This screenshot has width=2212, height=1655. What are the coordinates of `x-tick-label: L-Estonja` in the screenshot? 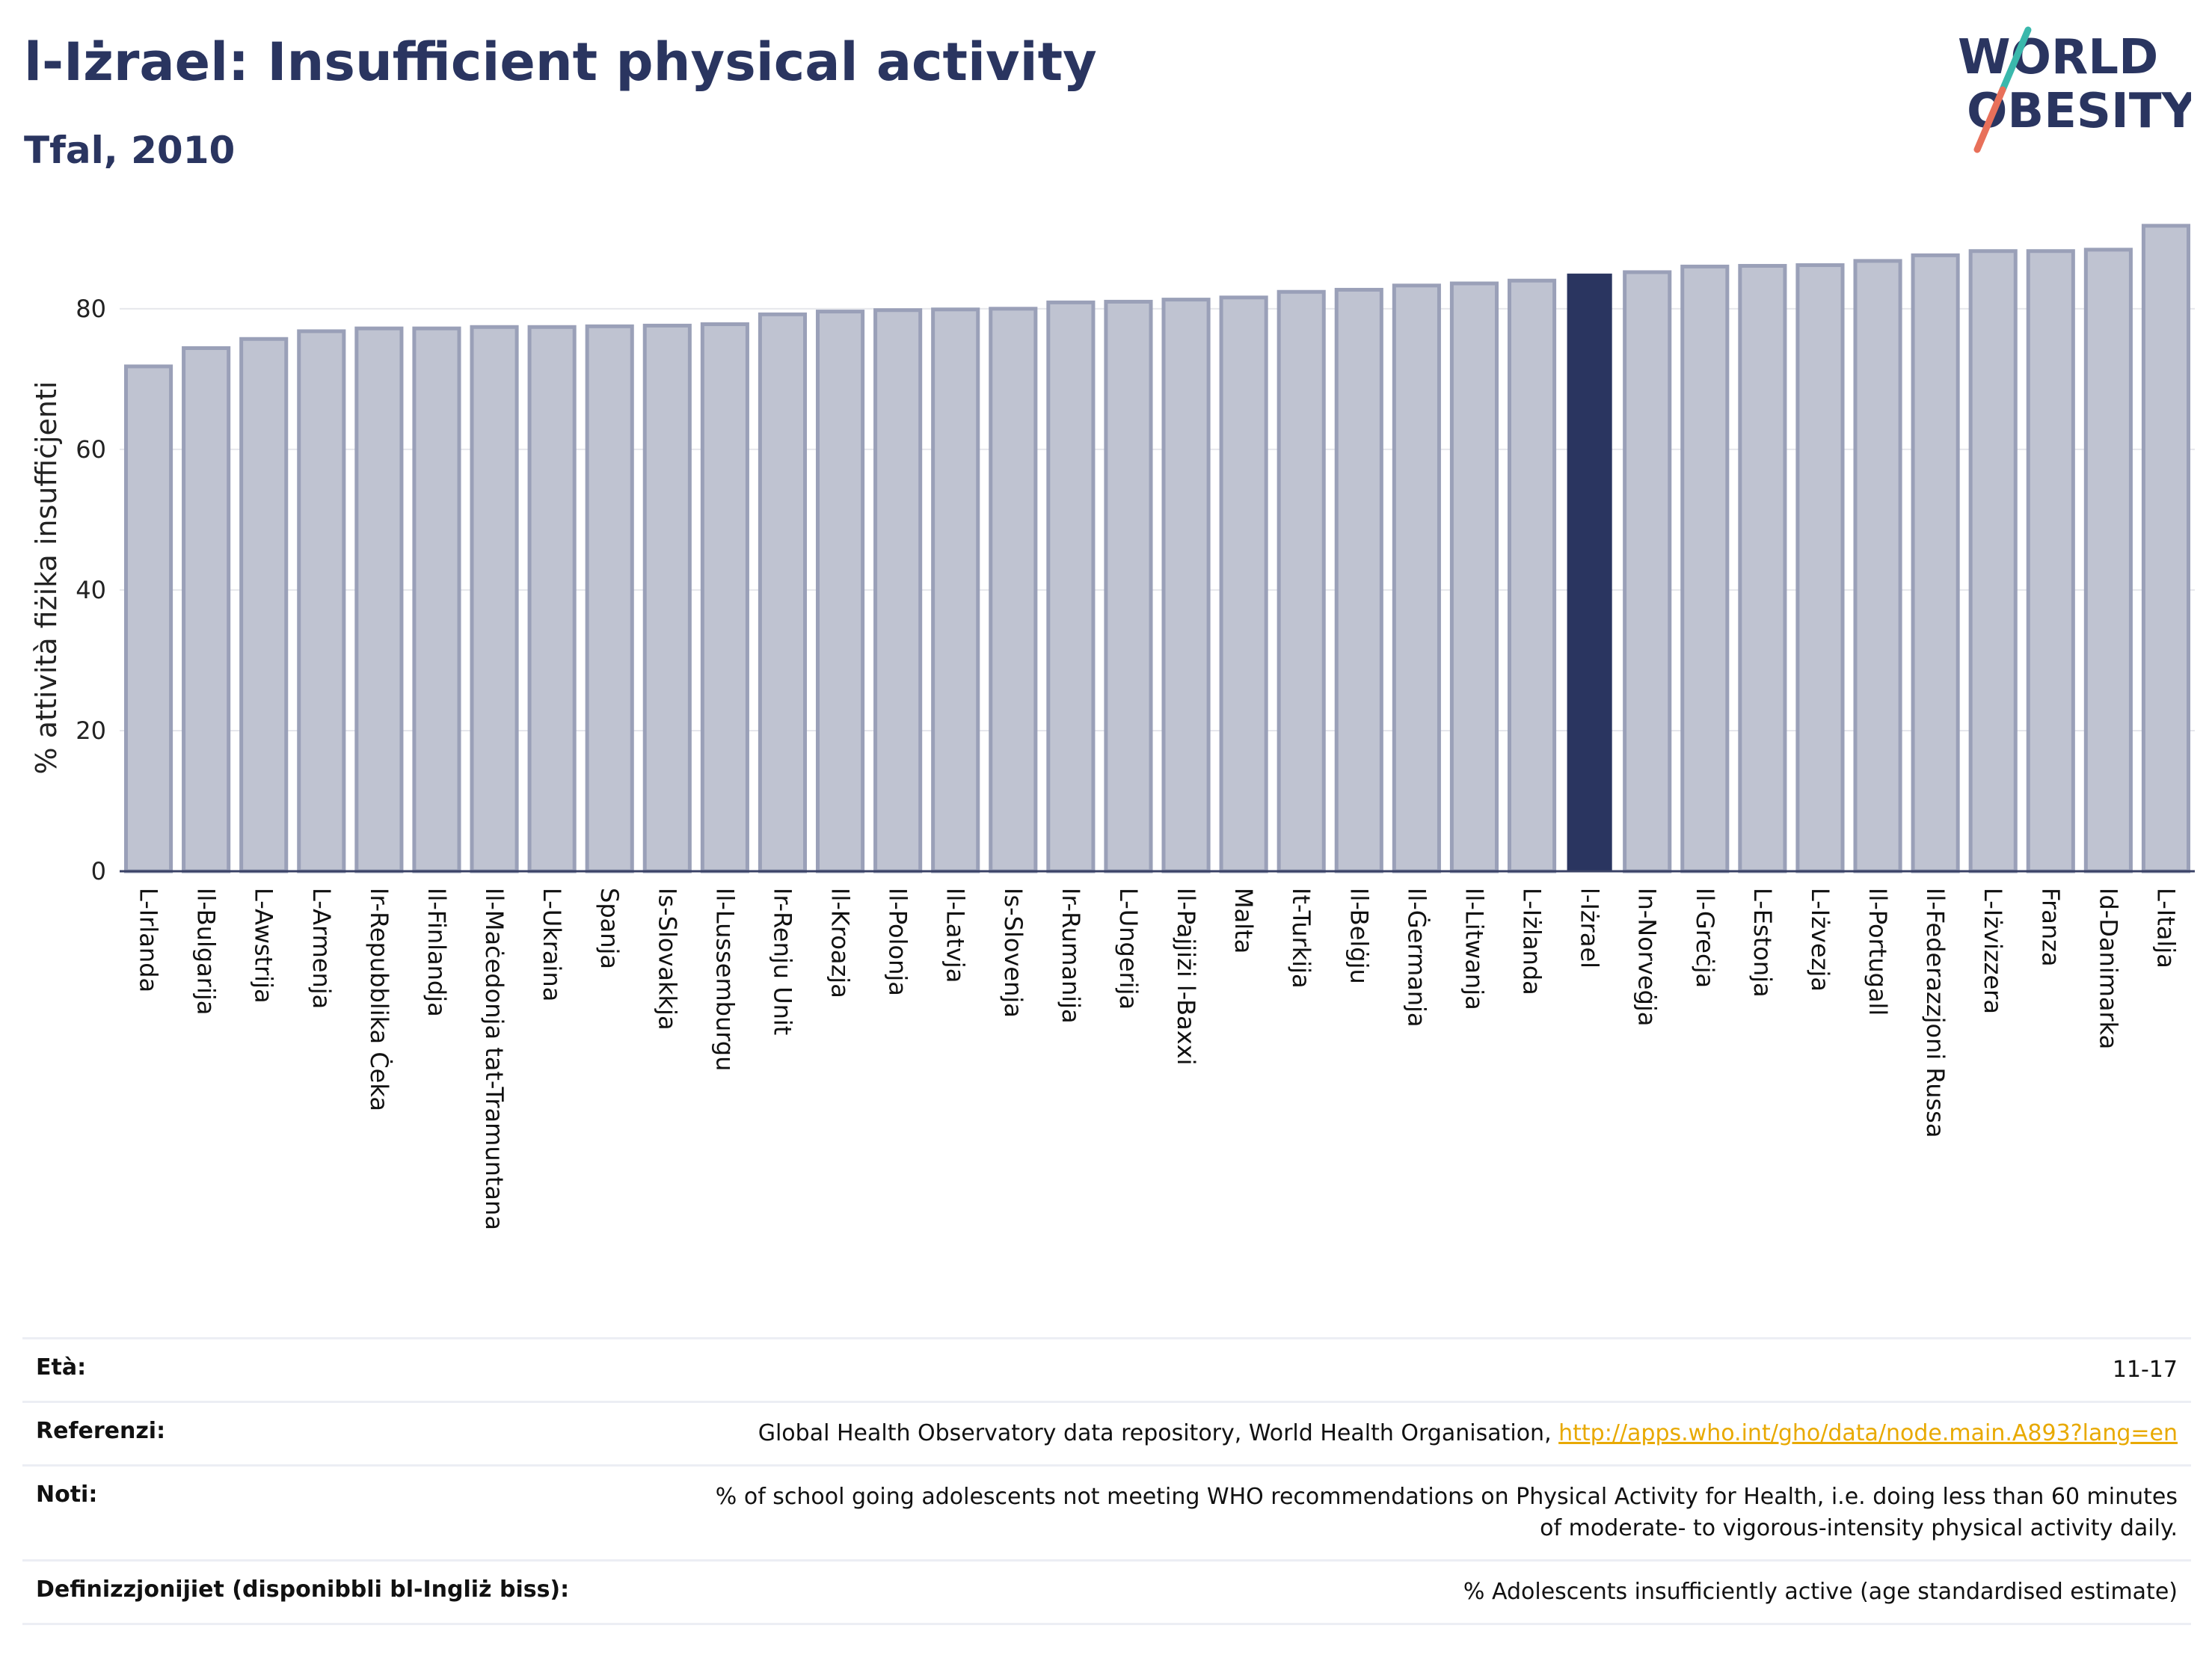 It's located at (1762, 943).